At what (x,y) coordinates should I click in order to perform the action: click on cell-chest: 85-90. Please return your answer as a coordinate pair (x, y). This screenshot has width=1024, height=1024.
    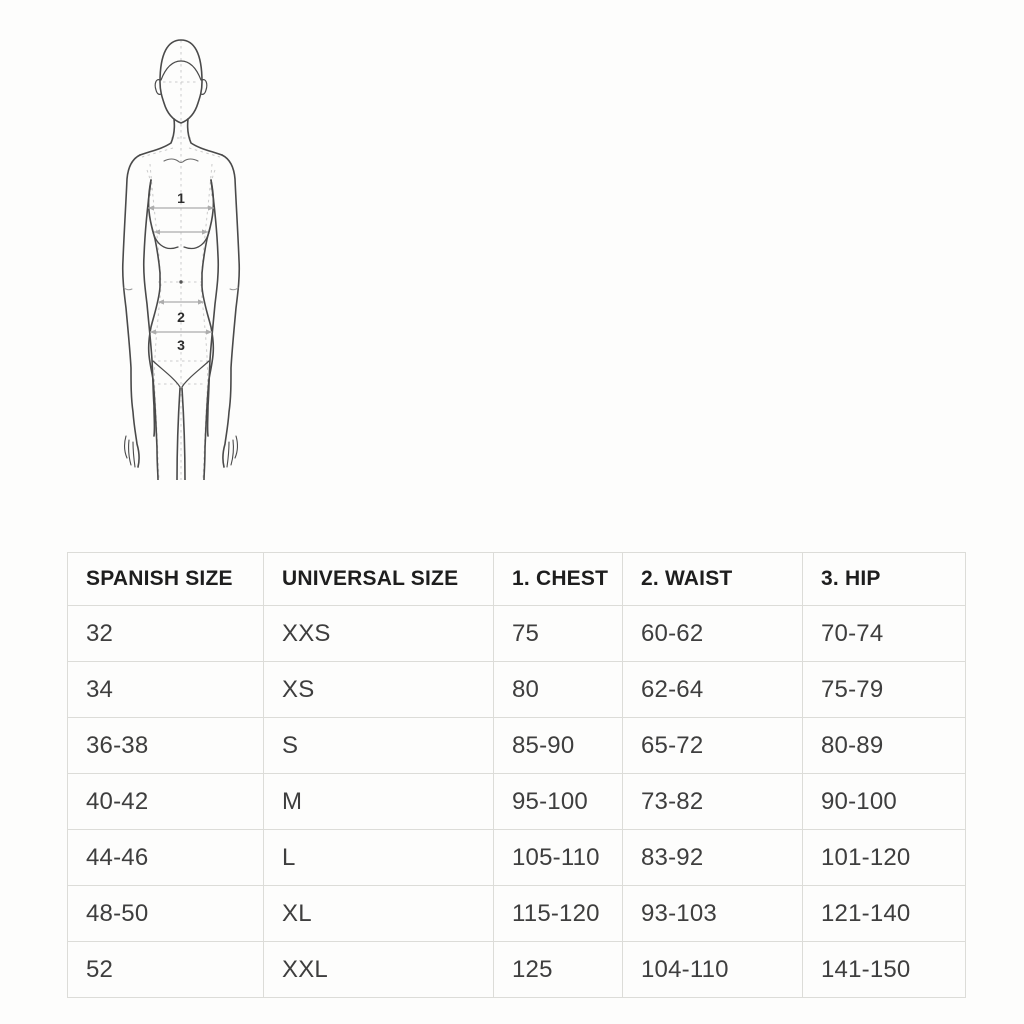
    Looking at the image, I should click on (558, 745).